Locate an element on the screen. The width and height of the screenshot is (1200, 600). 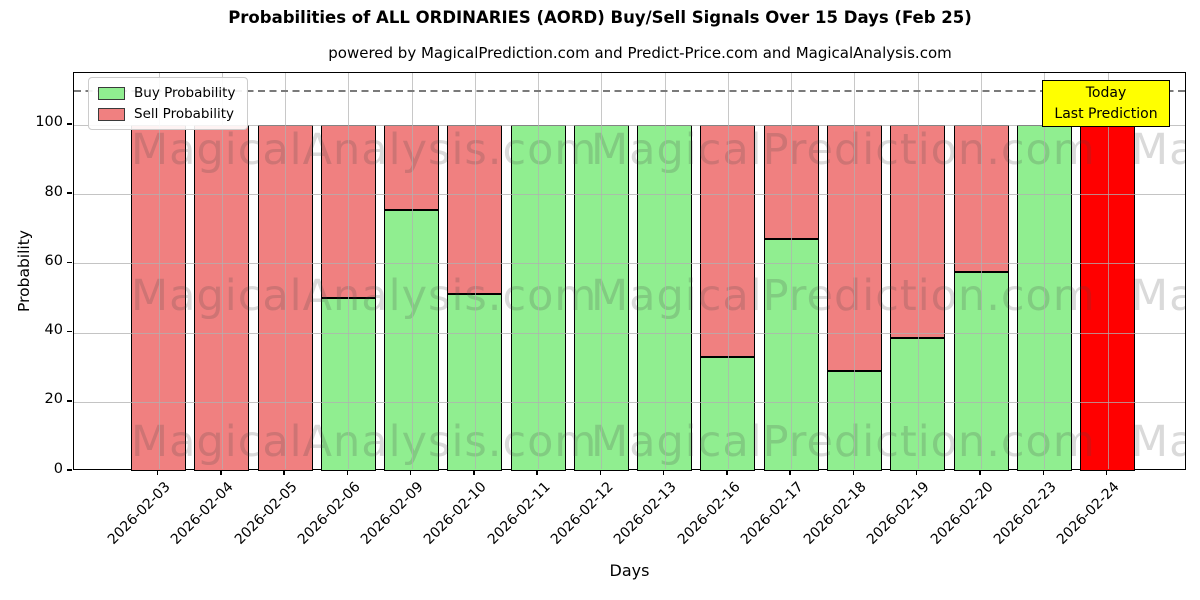
y-tick-label: 0 is located at coordinates (58, 468).